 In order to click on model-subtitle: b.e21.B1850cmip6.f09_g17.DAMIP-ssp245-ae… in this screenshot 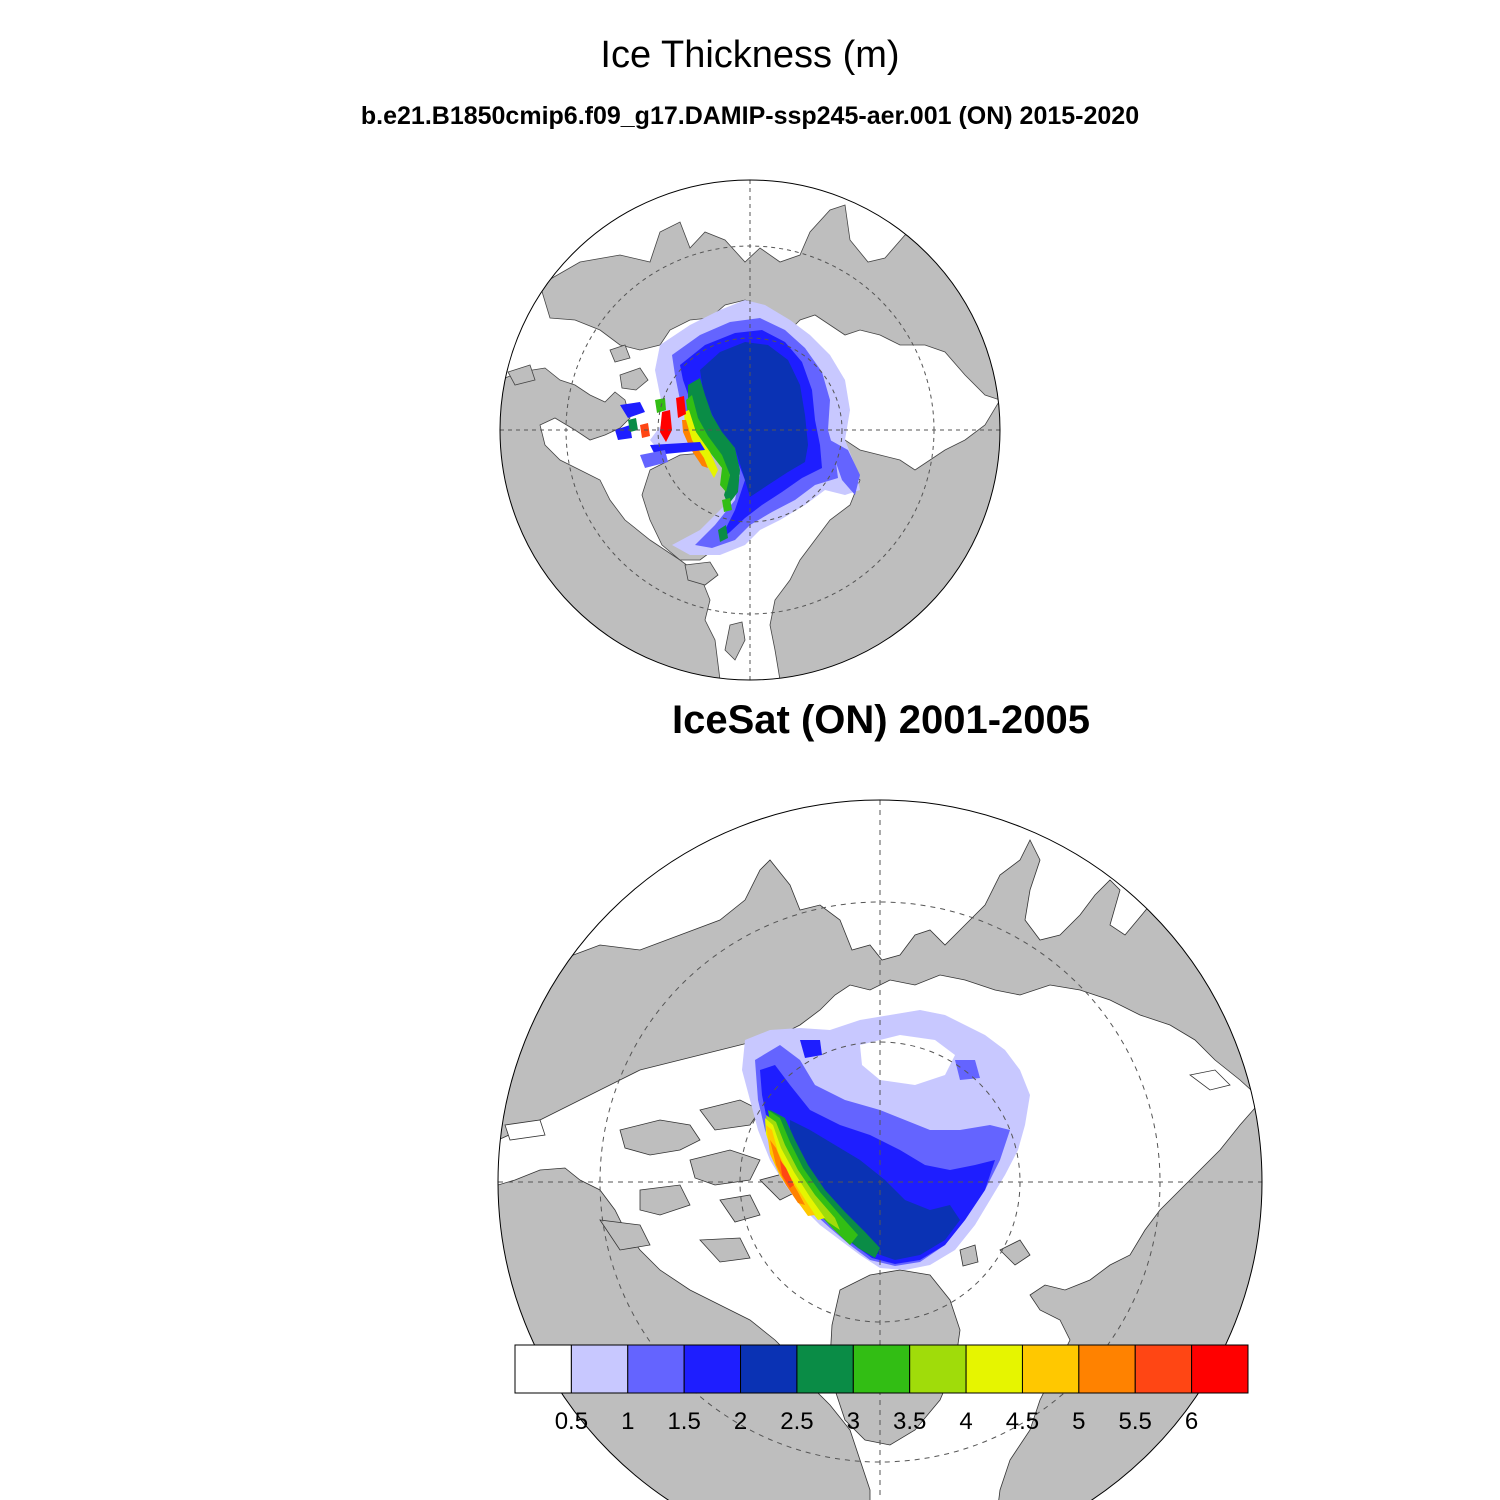, I will do `click(750, 116)`.